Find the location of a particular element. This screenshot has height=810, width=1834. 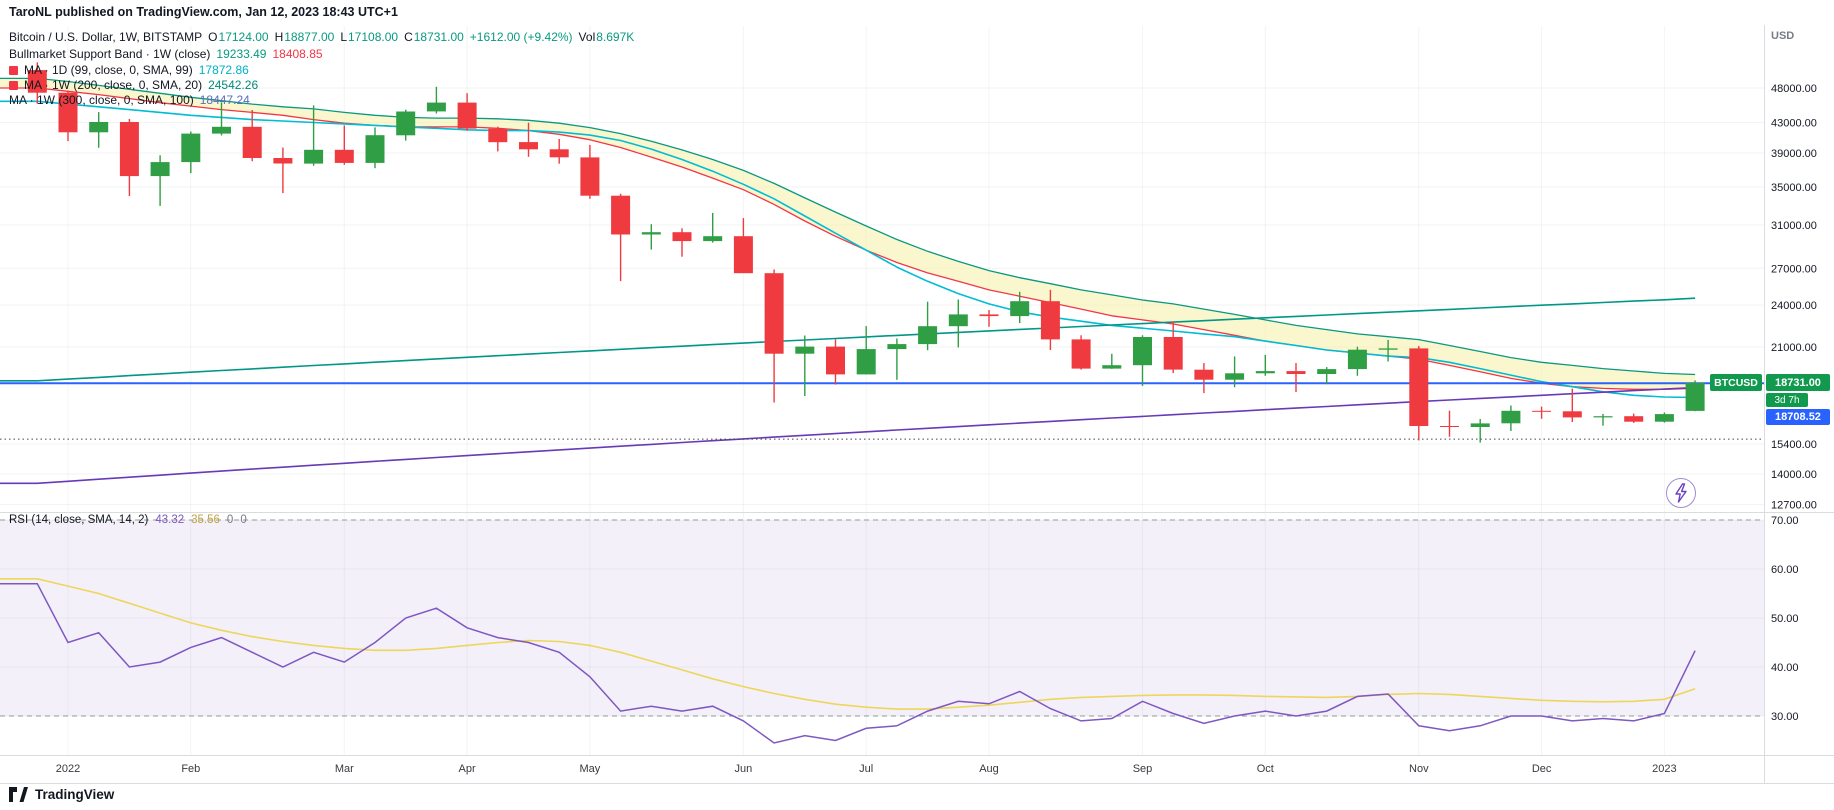

price-tick-label: 15400.00 is located at coordinates (1794, 445).